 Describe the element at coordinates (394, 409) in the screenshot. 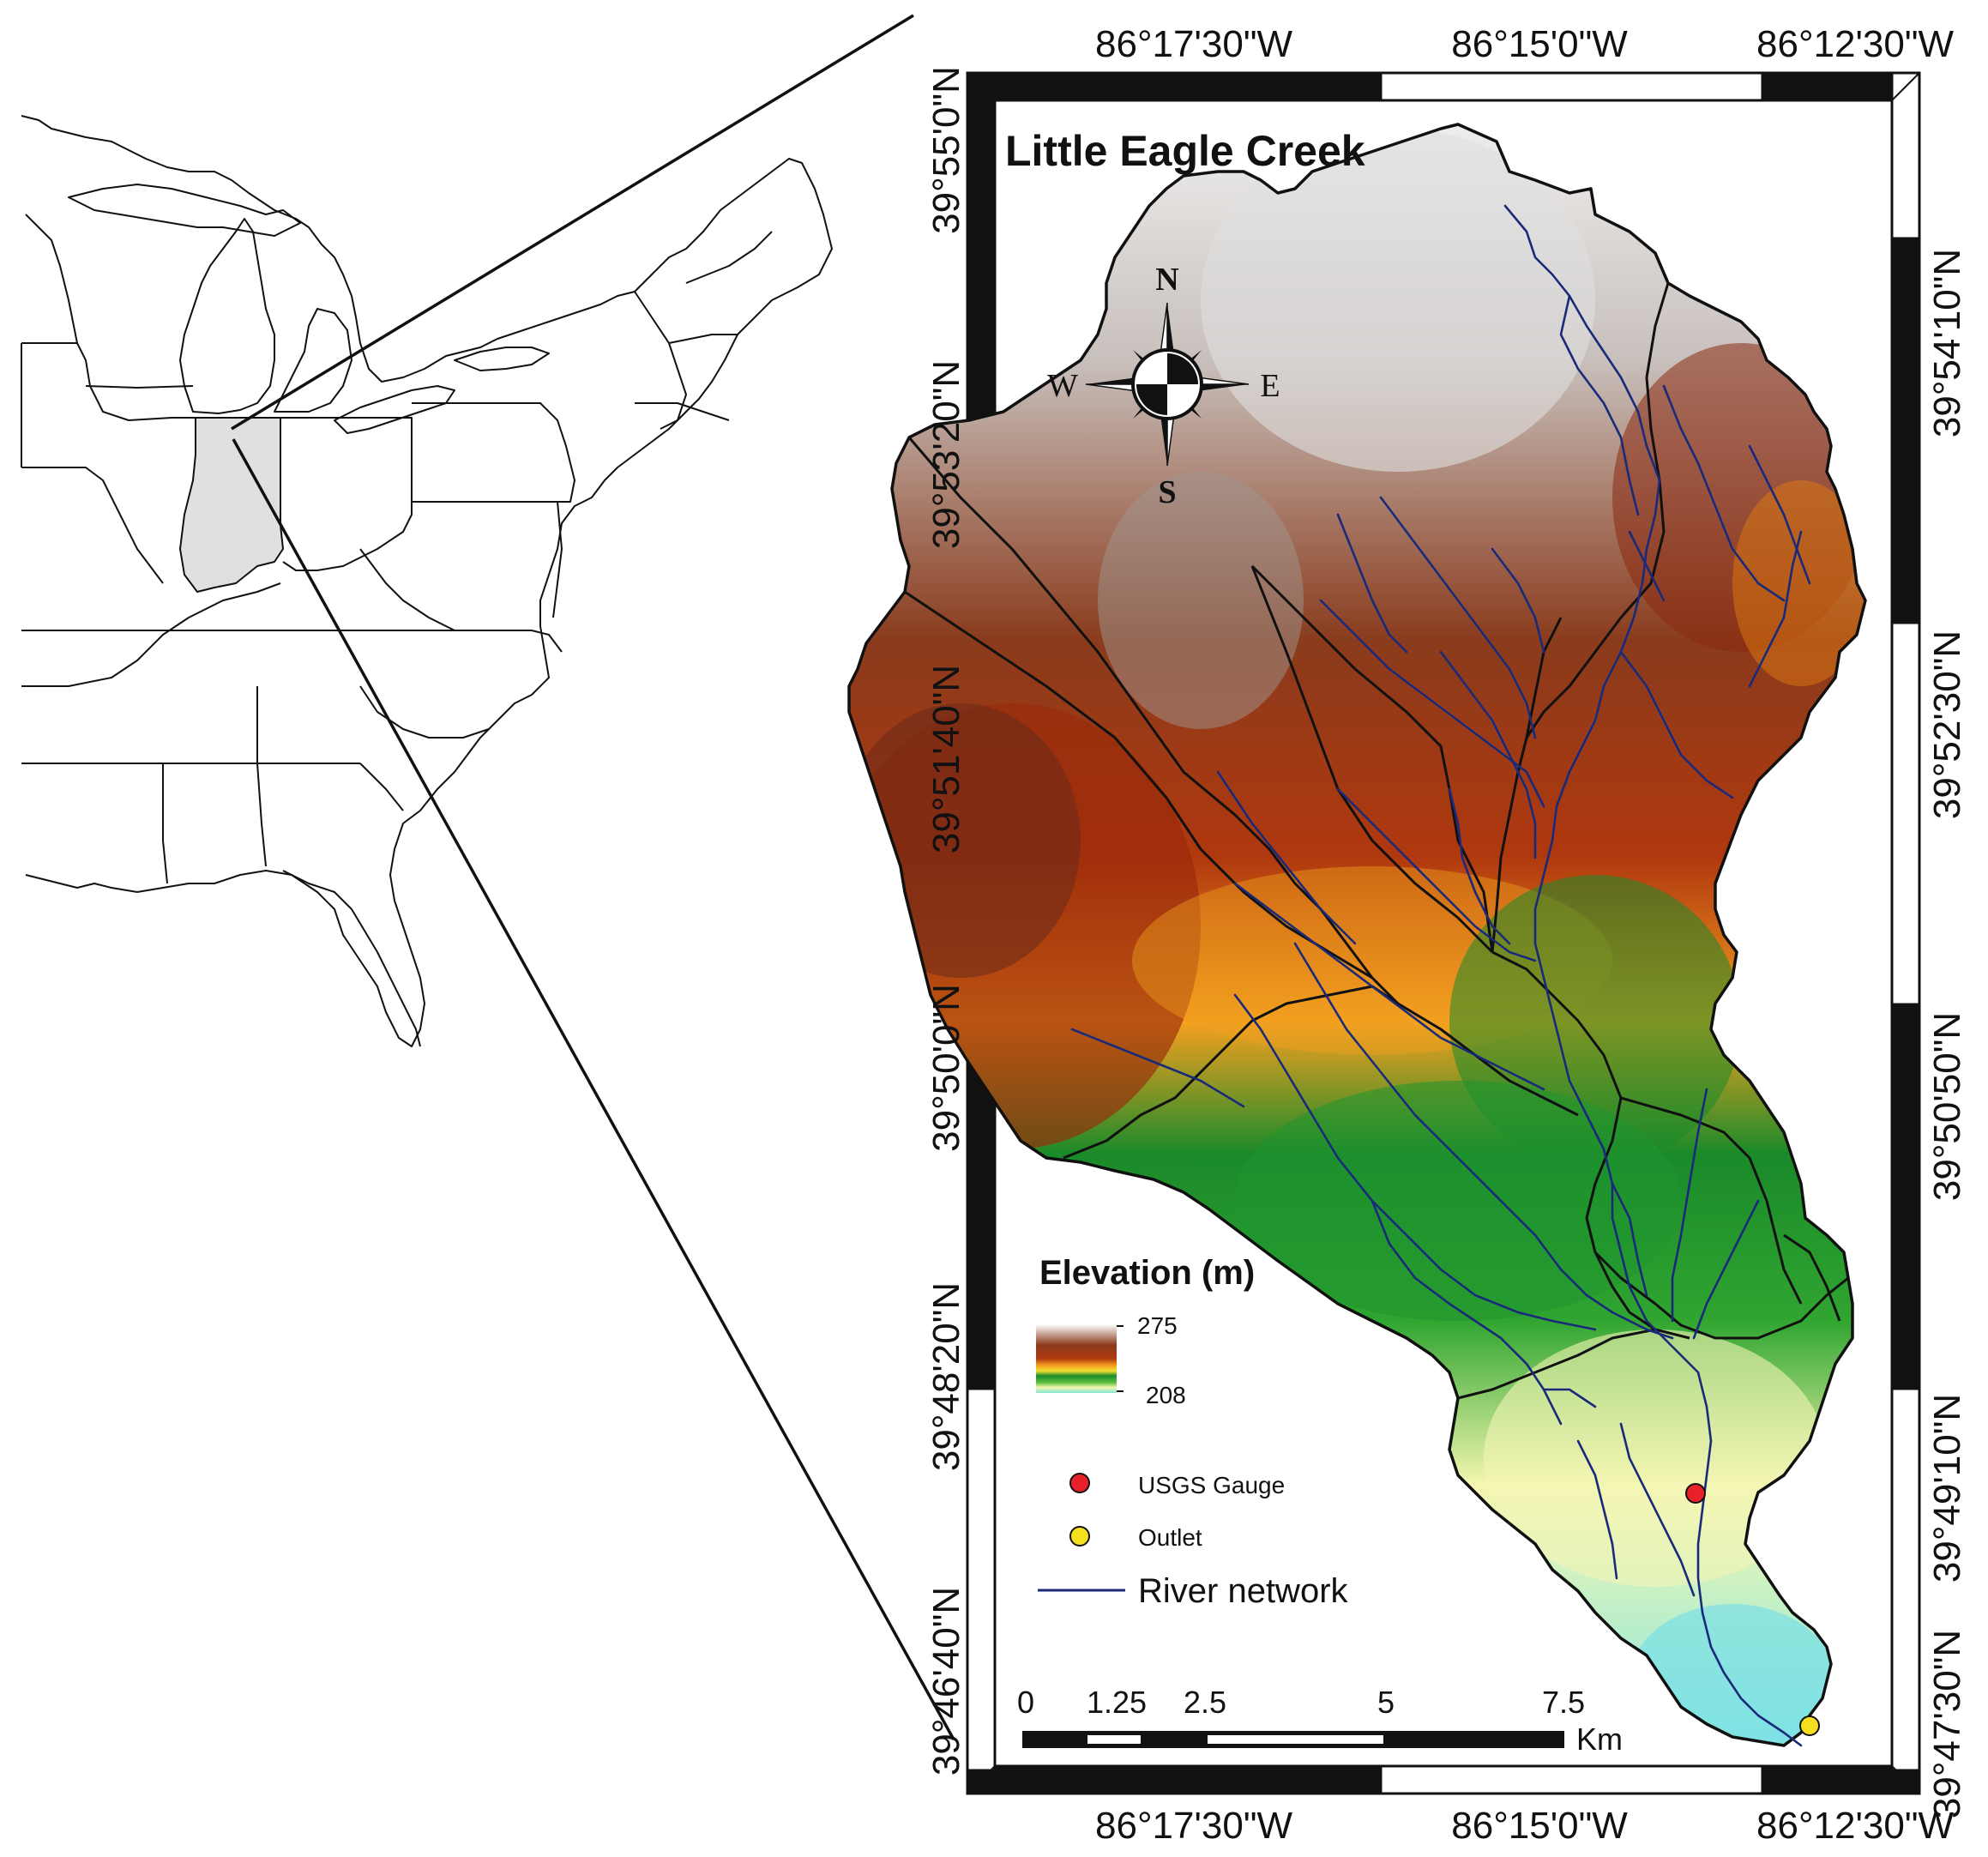

I see `lake-erie` at that location.